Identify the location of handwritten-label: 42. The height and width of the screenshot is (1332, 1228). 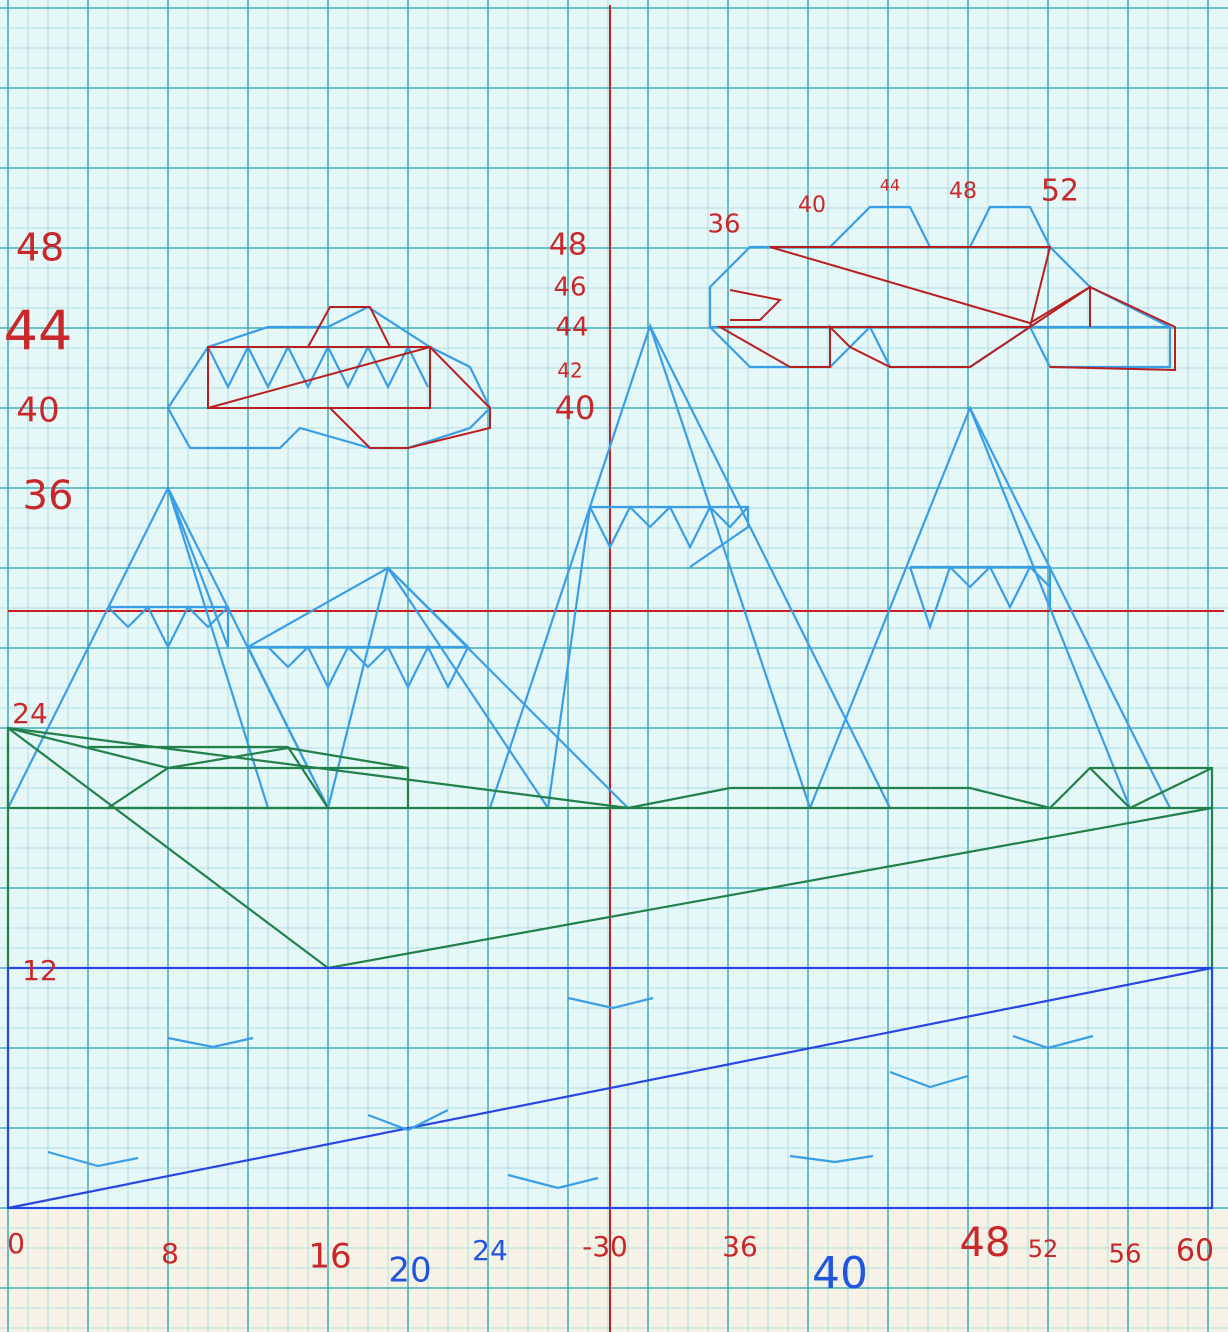
(569, 371).